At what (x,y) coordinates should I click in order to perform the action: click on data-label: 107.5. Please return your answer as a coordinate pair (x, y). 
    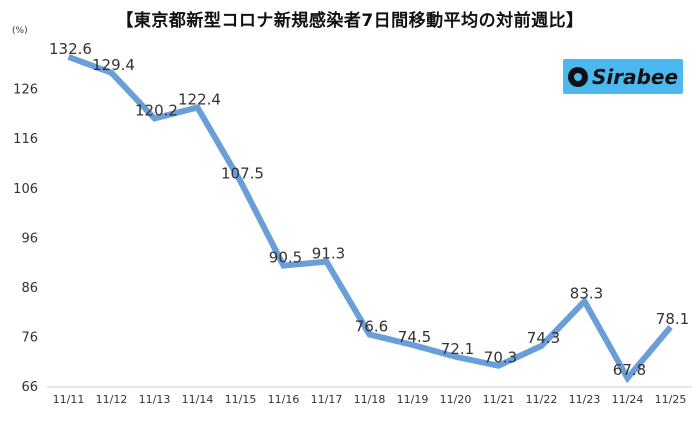
    Looking at the image, I should click on (242, 173).